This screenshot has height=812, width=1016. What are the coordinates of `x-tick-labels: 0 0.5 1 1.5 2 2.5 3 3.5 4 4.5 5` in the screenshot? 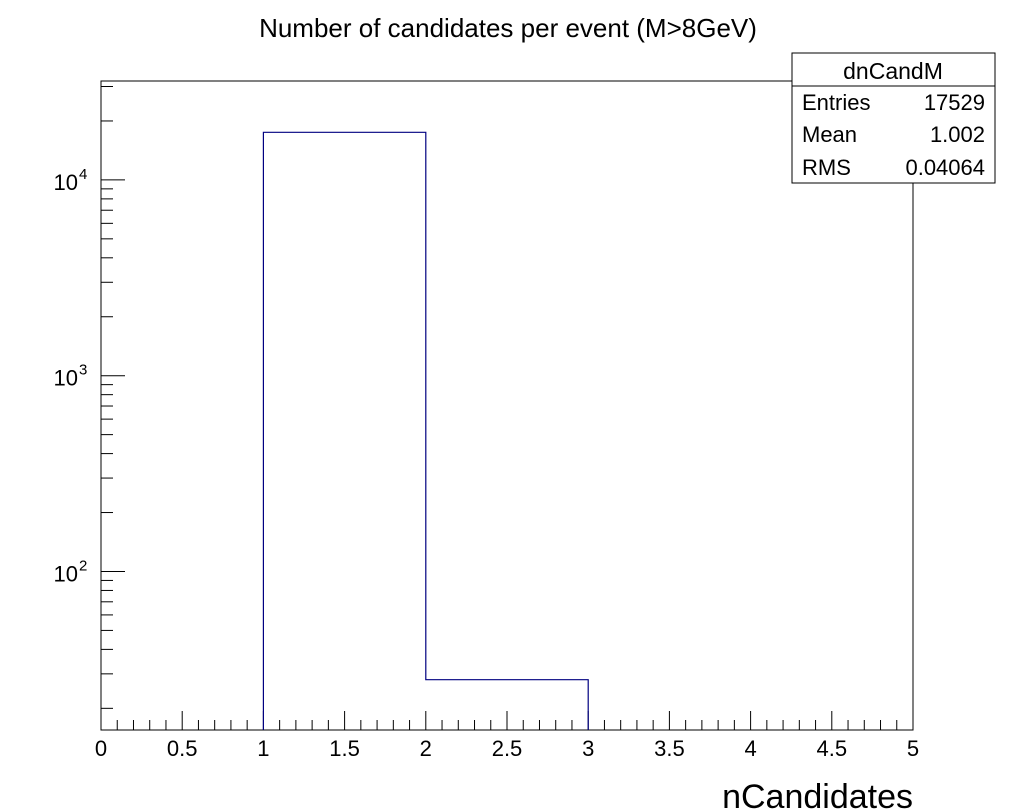 It's located at (507, 748).